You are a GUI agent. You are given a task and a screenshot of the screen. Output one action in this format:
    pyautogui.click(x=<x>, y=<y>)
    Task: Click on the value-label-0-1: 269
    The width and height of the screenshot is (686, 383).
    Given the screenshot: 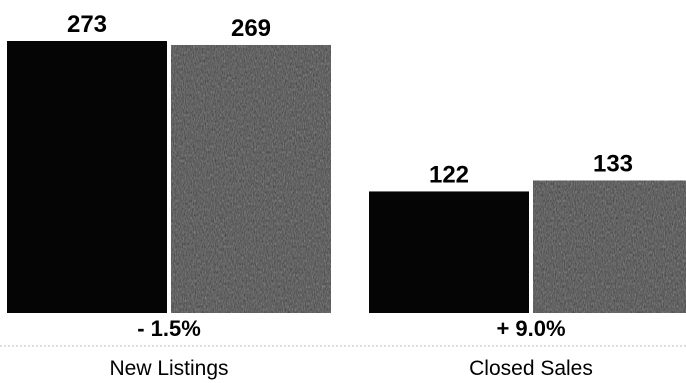 What is the action you would take?
    pyautogui.click(x=251, y=28)
    